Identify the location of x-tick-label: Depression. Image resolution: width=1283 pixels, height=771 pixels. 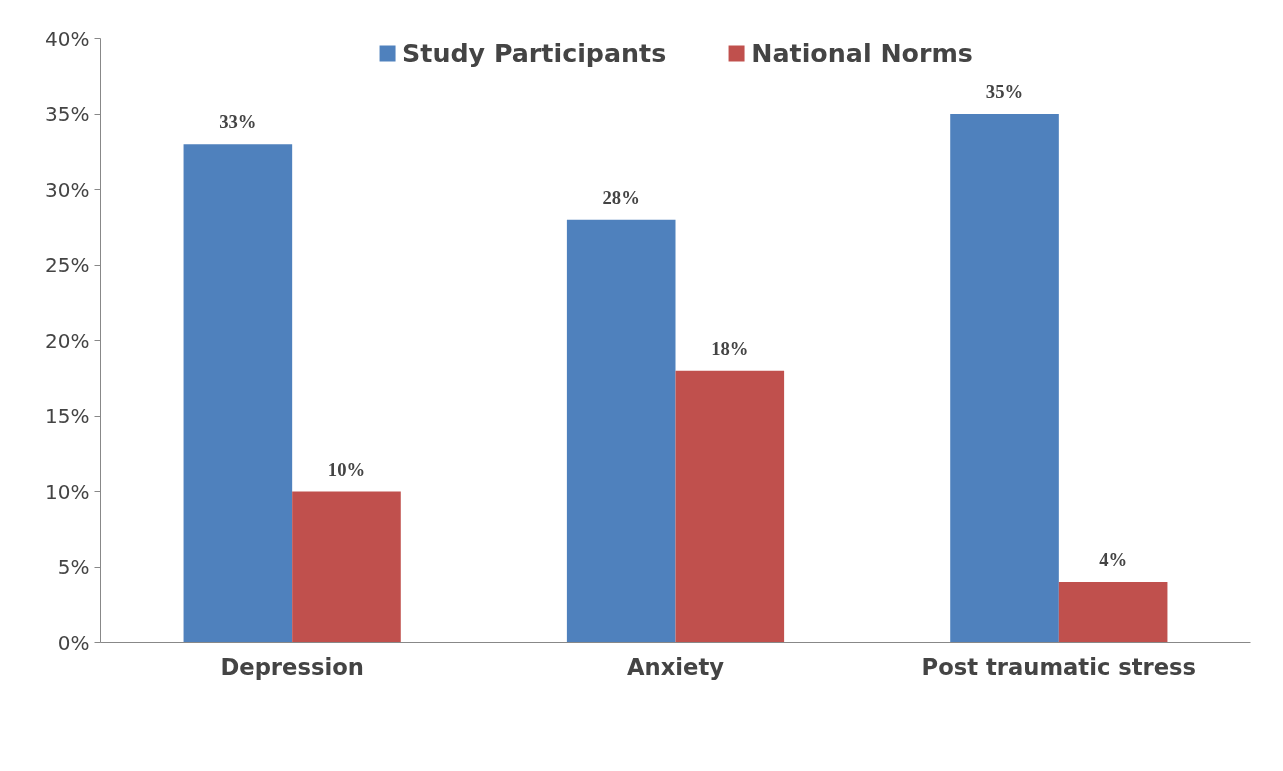
(292, 666).